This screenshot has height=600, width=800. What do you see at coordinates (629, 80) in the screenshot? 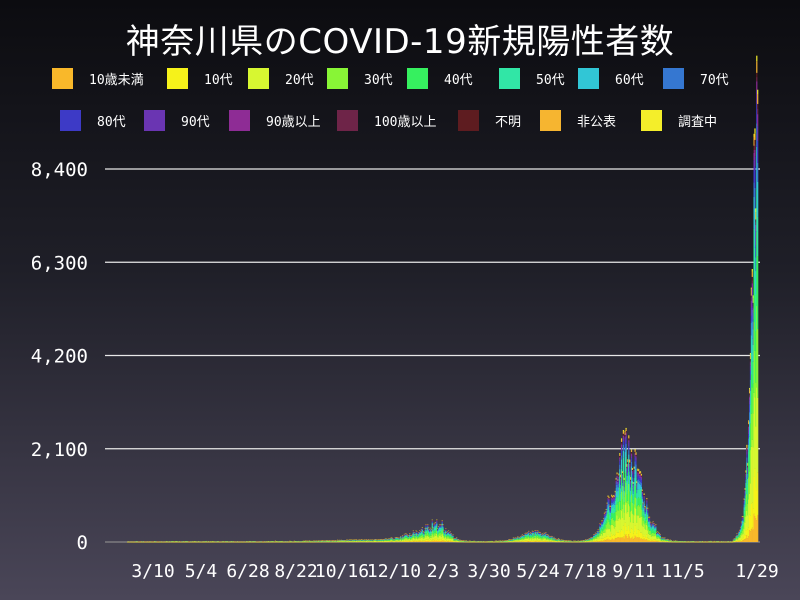
I see `legend-label: 60代` at bounding box center [629, 80].